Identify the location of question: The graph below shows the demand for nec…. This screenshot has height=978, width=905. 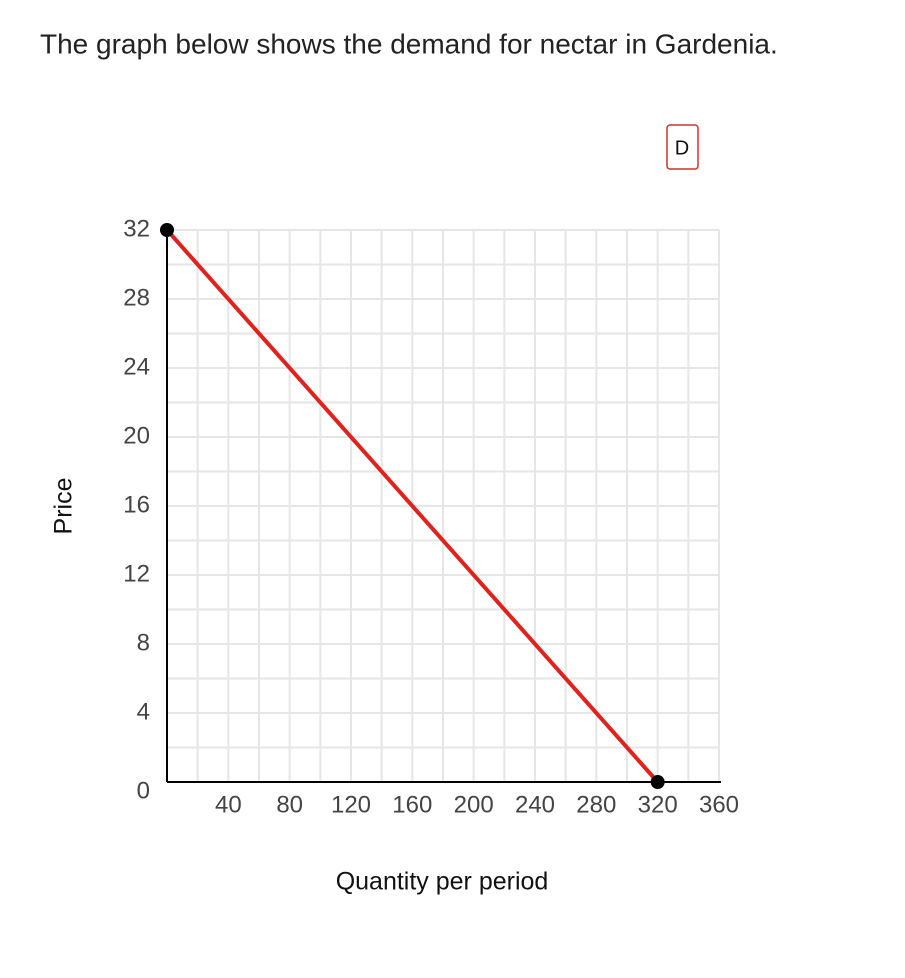
(409, 43).